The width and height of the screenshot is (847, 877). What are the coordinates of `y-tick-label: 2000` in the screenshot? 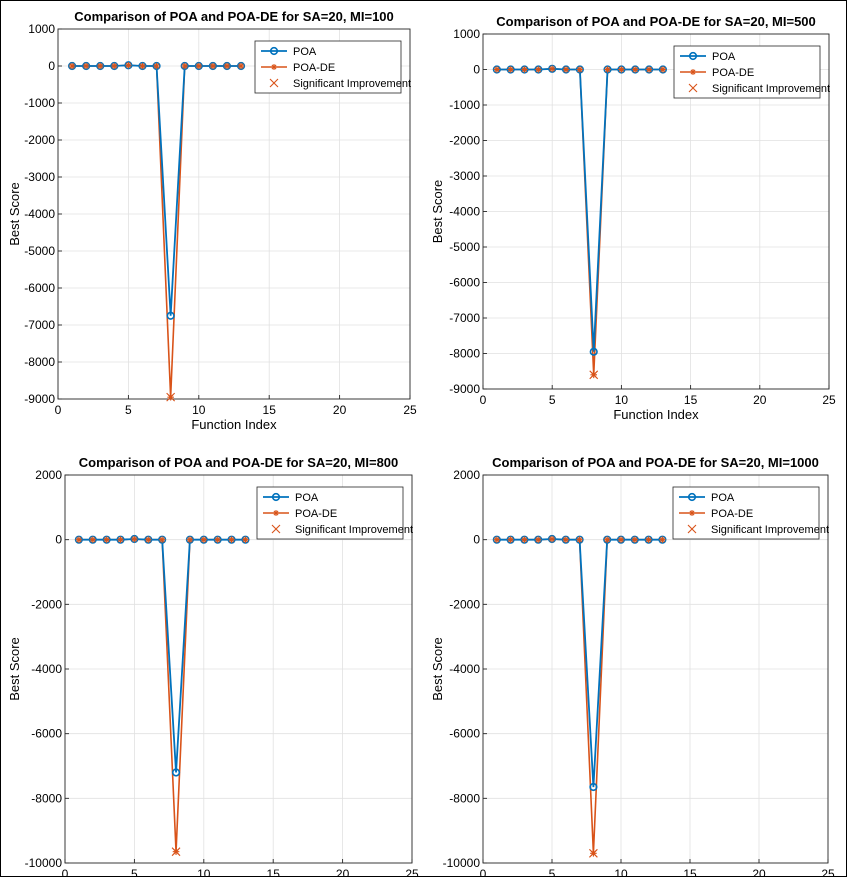 It's located at (48, 475).